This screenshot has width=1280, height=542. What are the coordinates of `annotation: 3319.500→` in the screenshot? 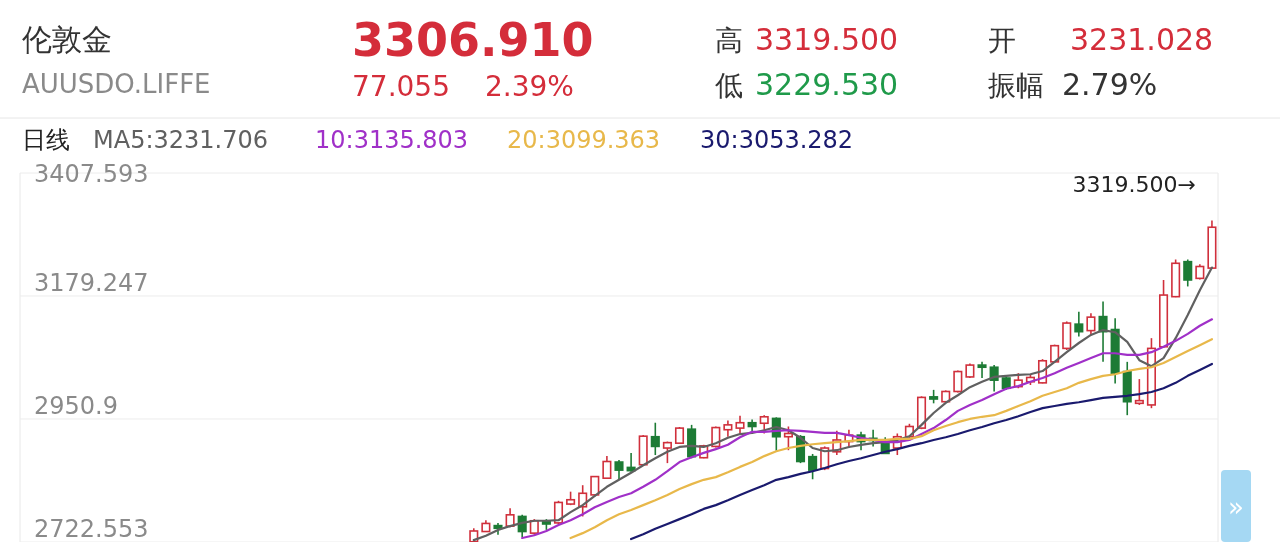 It's located at (1134, 184).